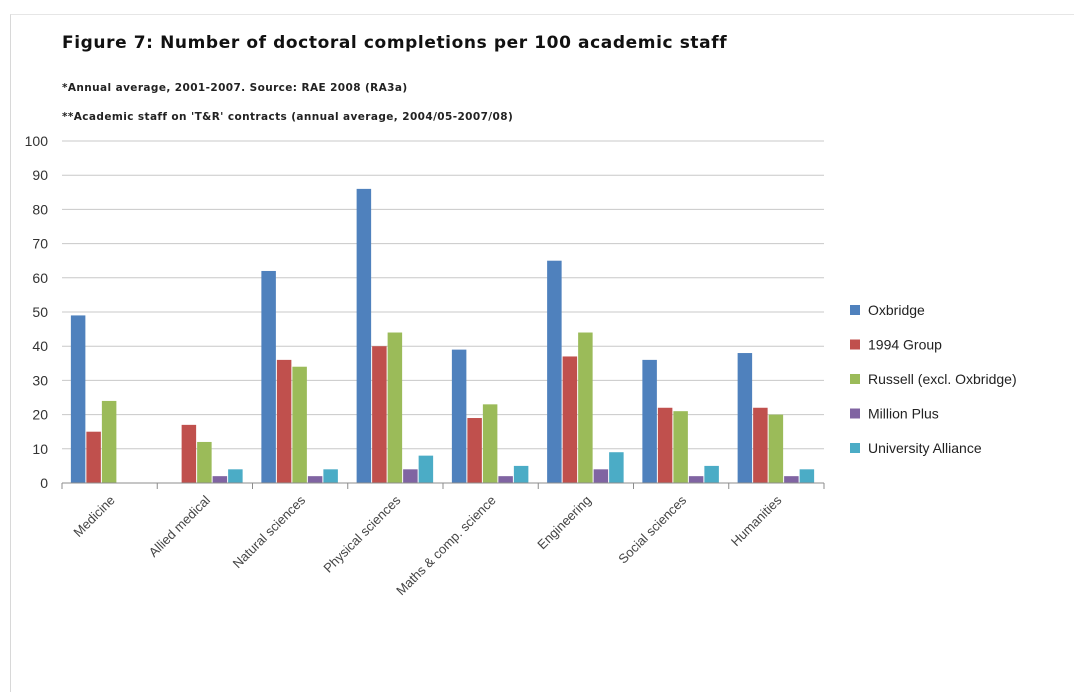 This screenshot has height=693, width=1076. Describe the element at coordinates (40, 244) in the screenshot. I see `y-tick-label: 70` at that location.